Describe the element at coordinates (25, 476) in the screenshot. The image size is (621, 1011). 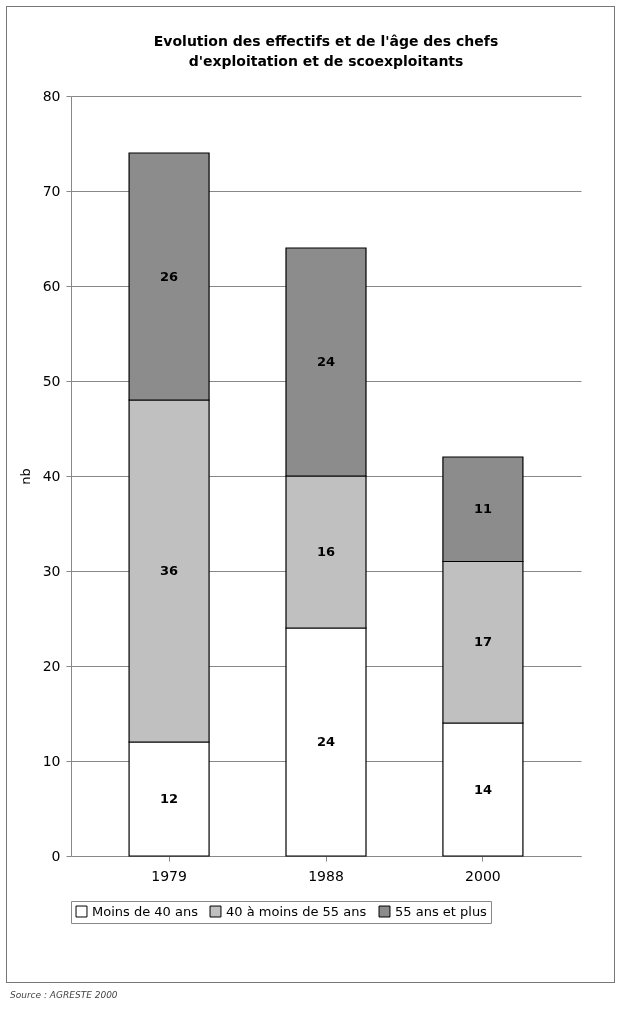
I see `y-axis-title: nb` at that location.